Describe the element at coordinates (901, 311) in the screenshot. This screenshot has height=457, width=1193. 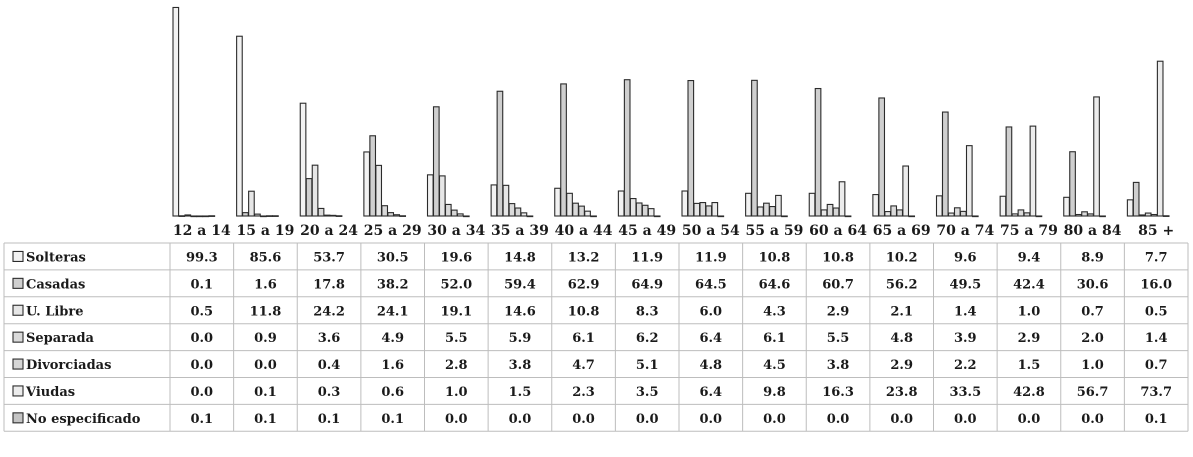
I see `data-label: 2.1` at that location.